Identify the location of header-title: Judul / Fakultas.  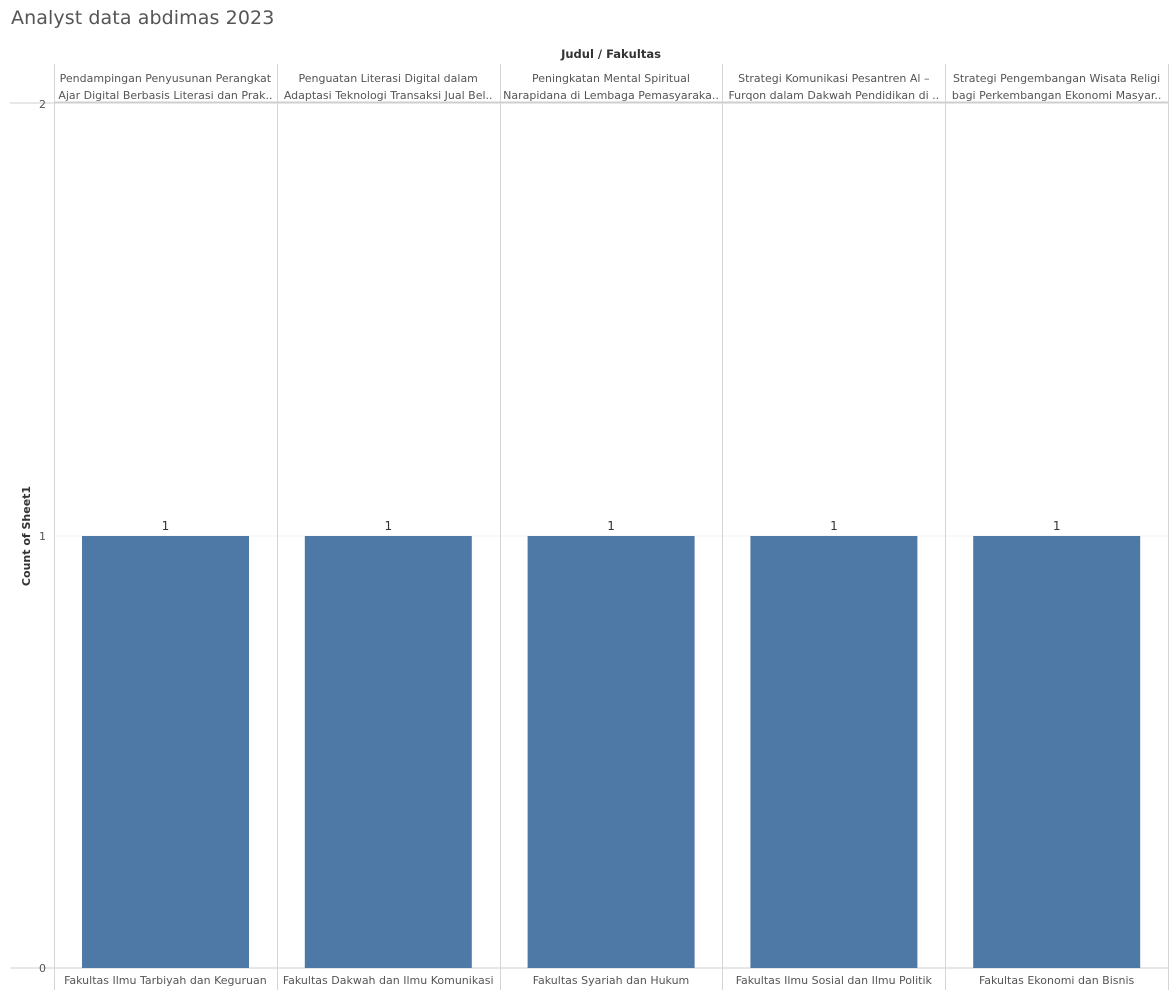
(610, 54).